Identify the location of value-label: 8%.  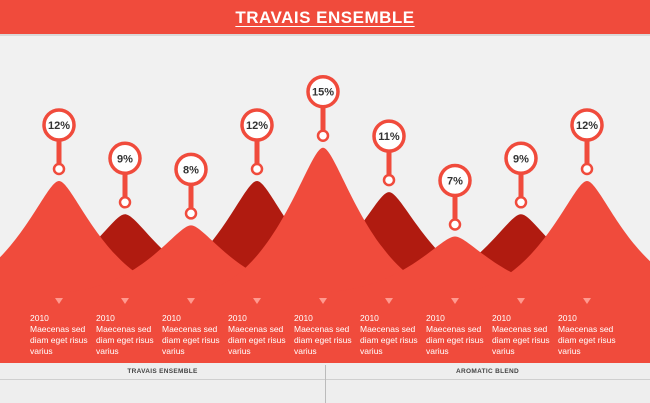
(191, 170).